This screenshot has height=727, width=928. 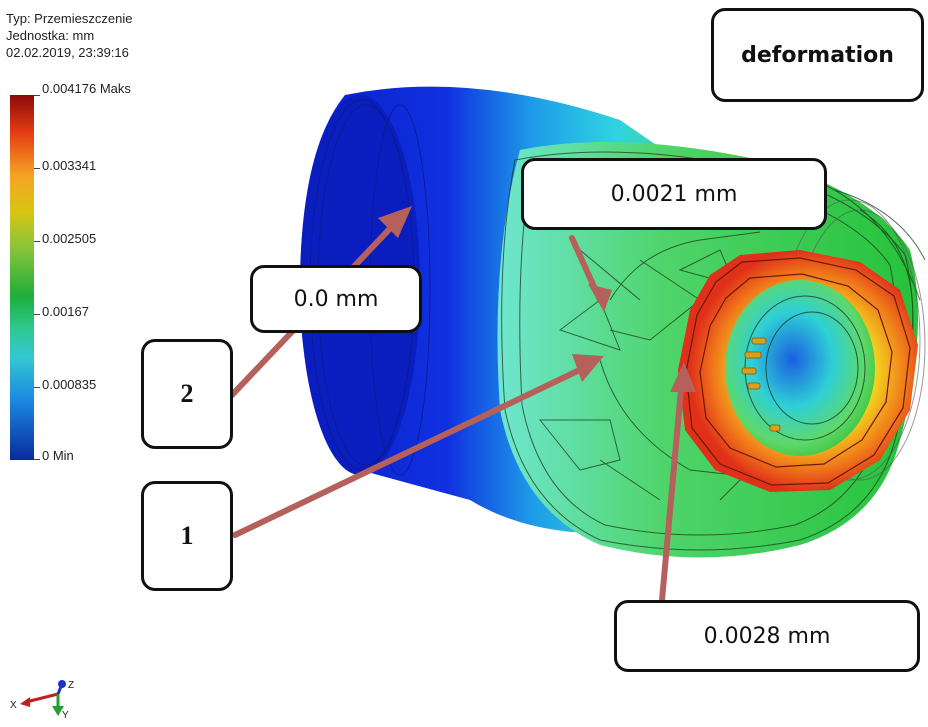 What do you see at coordinates (69, 238) in the screenshot?
I see `legend-label: 0.002505` at bounding box center [69, 238].